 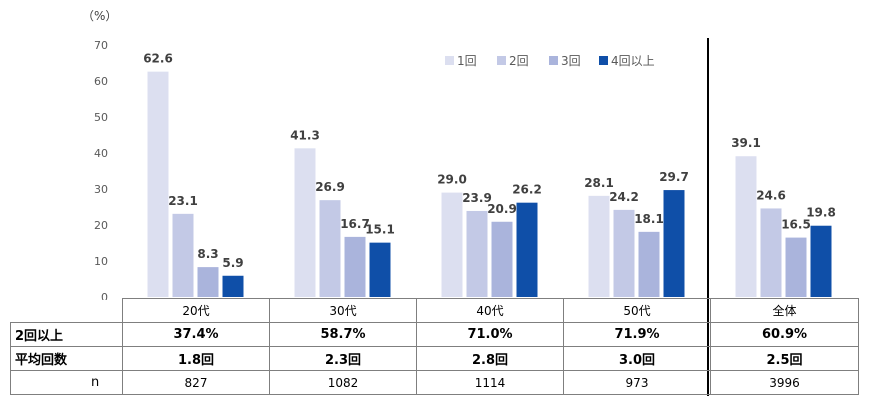 I want to click on row-label: 2回以上, so click(x=66, y=334).